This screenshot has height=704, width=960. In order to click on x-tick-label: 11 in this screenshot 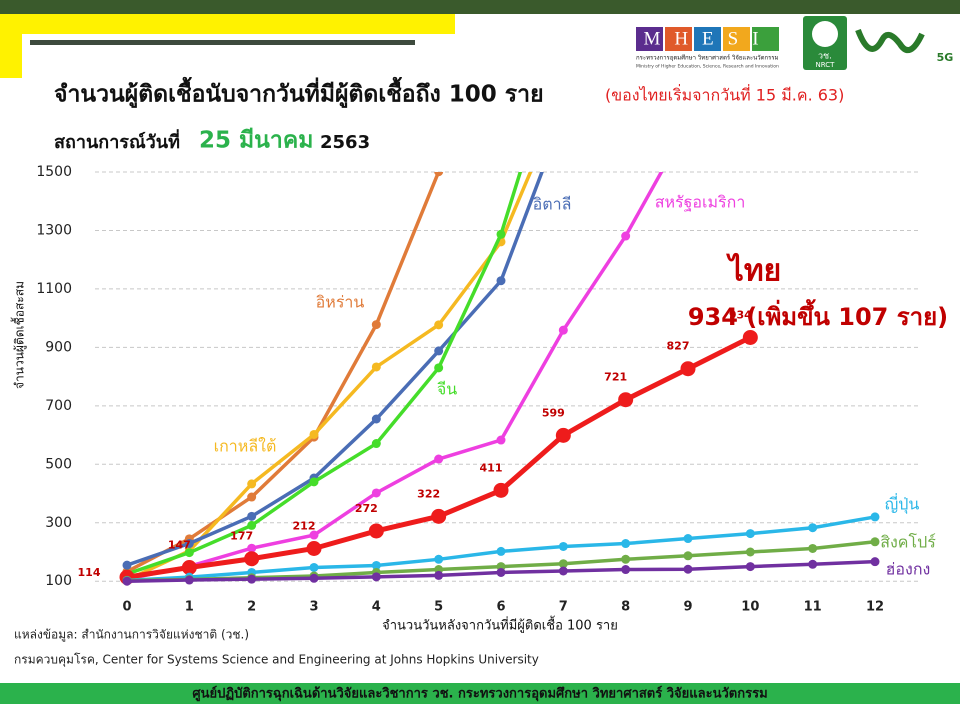, I will do `click(813, 607)`.